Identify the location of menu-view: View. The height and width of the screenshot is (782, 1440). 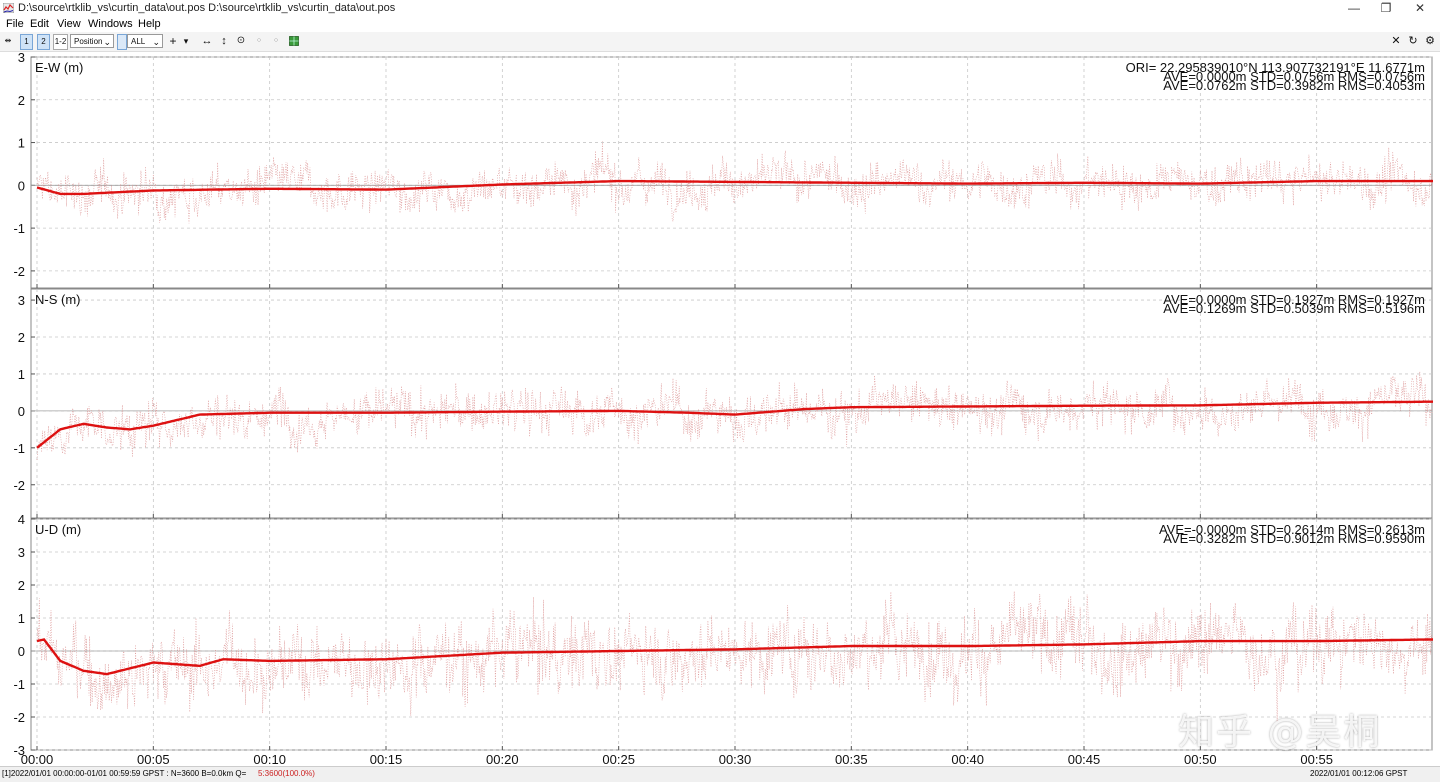
(69, 24).